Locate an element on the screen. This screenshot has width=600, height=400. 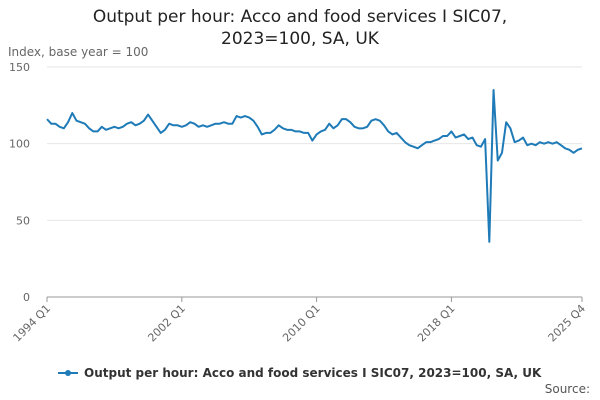
x-tick-label: 2025 Q4 is located at coordinates (567, 323).